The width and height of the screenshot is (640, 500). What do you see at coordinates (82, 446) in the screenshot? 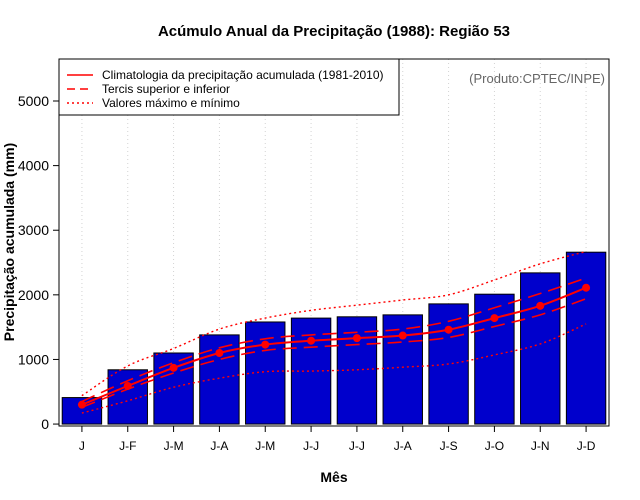
I see `x-tick-label-0: J` at bounding box center [82, 446].